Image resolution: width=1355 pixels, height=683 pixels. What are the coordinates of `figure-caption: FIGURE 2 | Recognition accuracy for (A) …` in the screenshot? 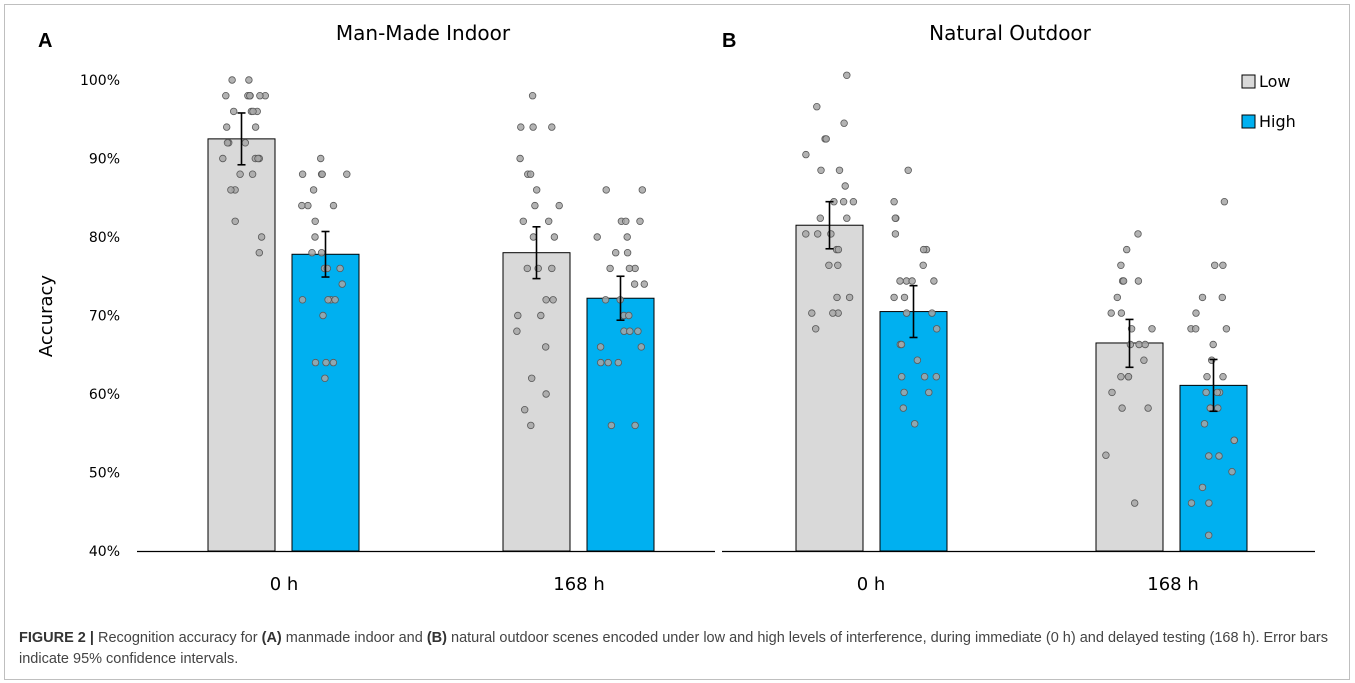 It's located at (674, 649).